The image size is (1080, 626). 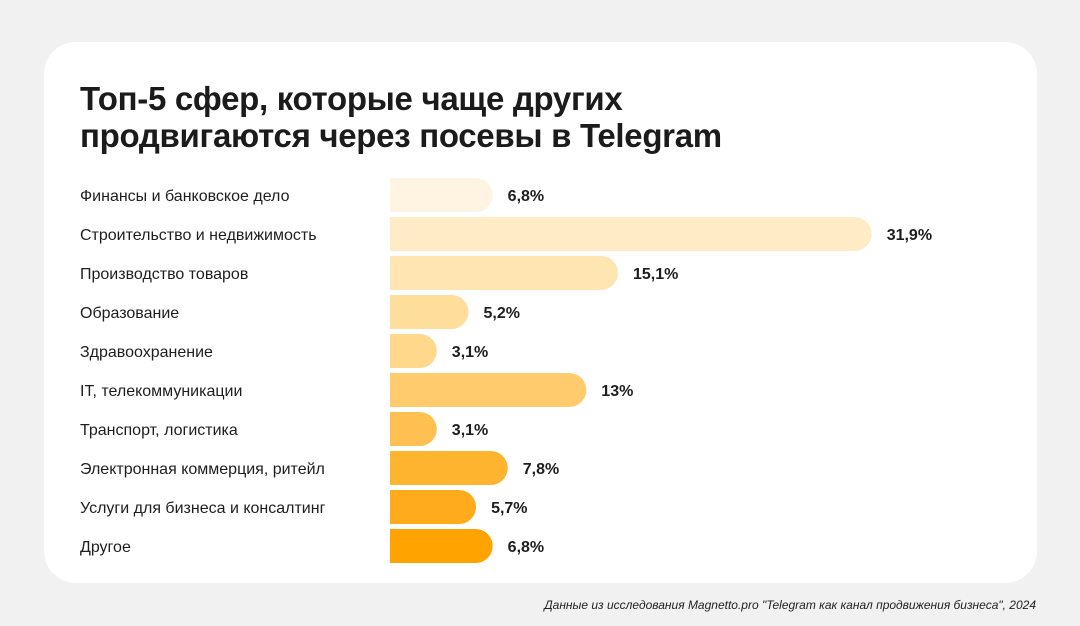 What do you see at coordinates (105, 547) in the screenshot?
I see `category-label: Другое` at bounding box center [105, 547].